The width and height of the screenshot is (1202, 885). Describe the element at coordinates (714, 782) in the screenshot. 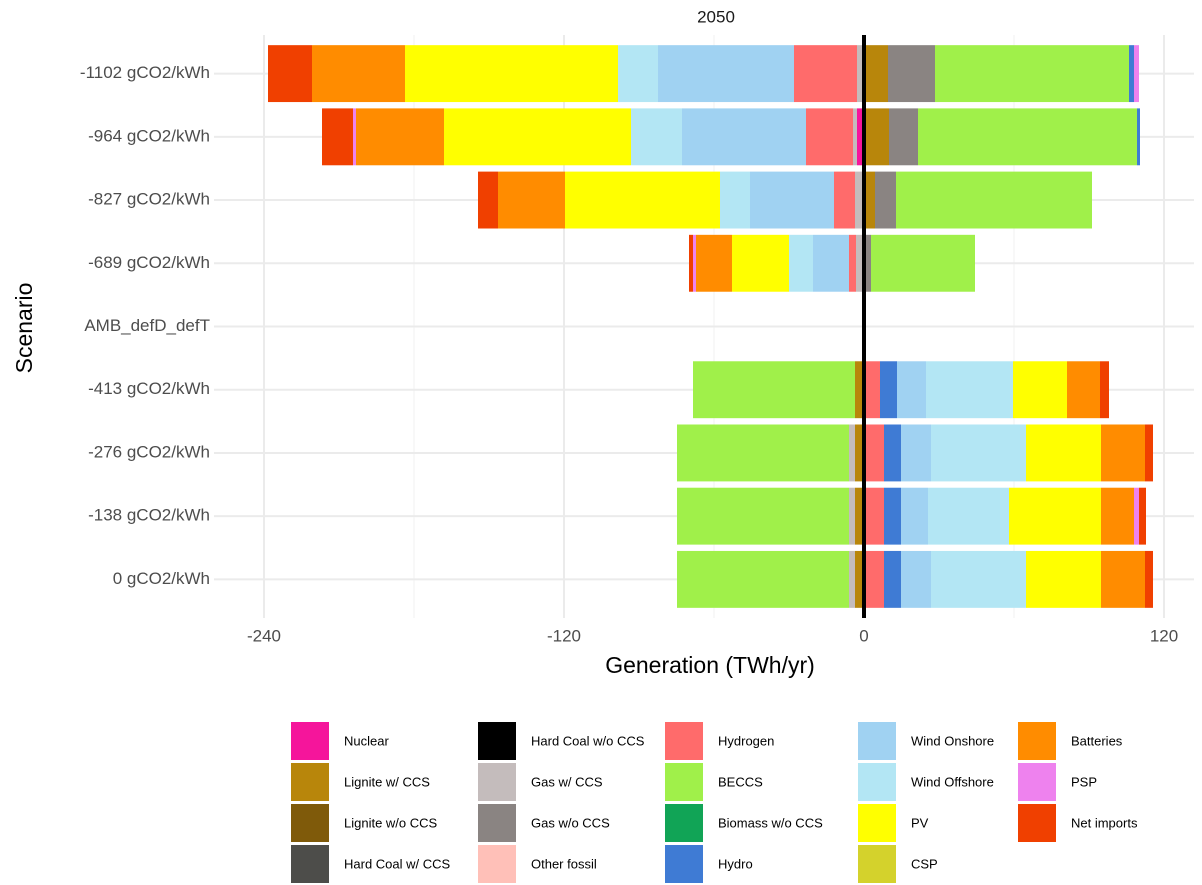

I see `legend-item: BECCS` at that location.